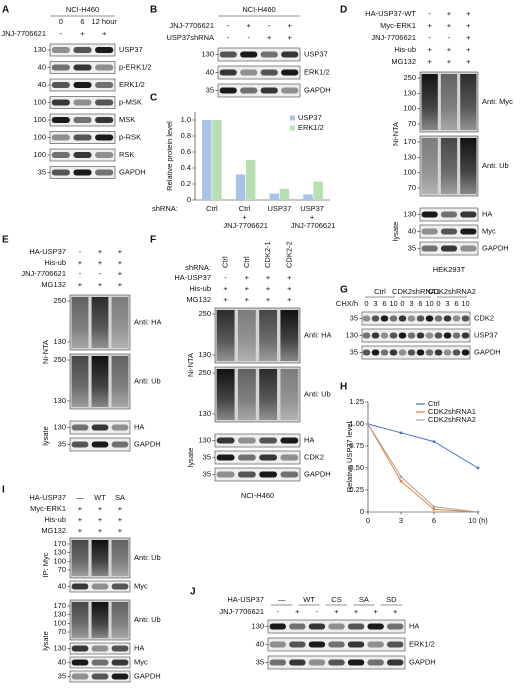 This screenshot has width=520, height=691. Describe the element at coordinates (3, 490) in the screenshot. I see `panel-letter: I` at that location.